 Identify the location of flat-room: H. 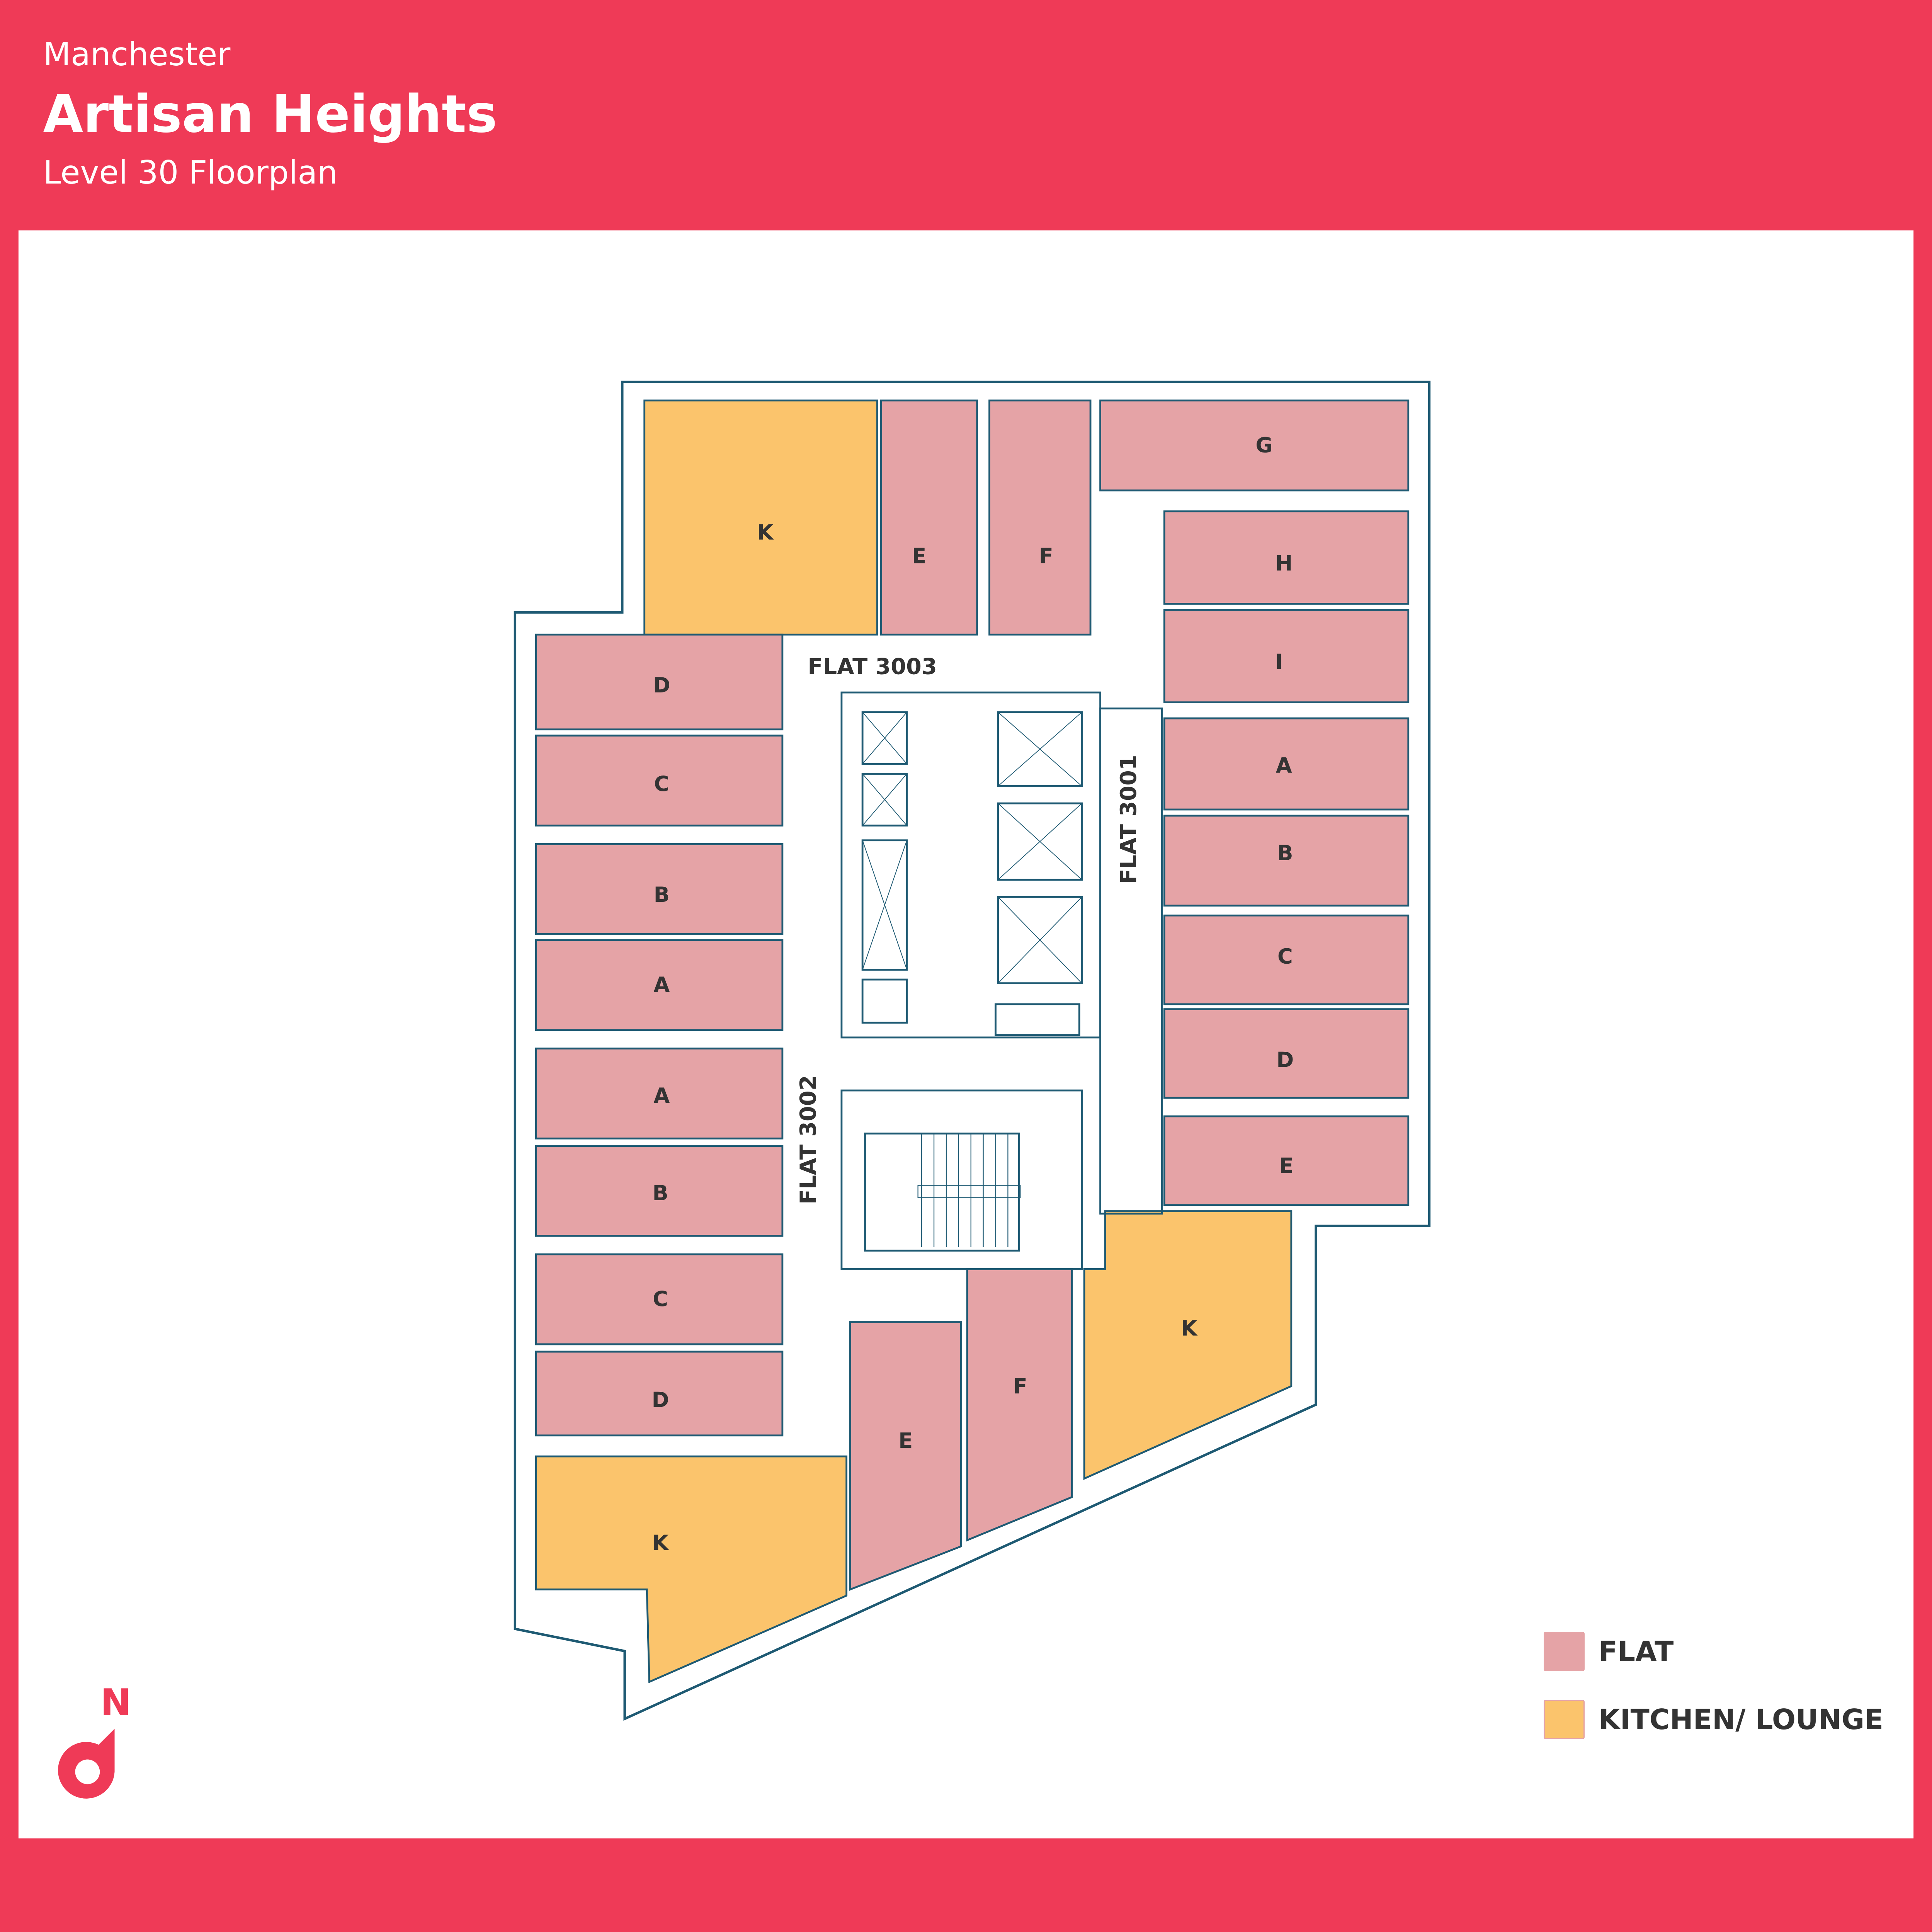
(1286, 557).